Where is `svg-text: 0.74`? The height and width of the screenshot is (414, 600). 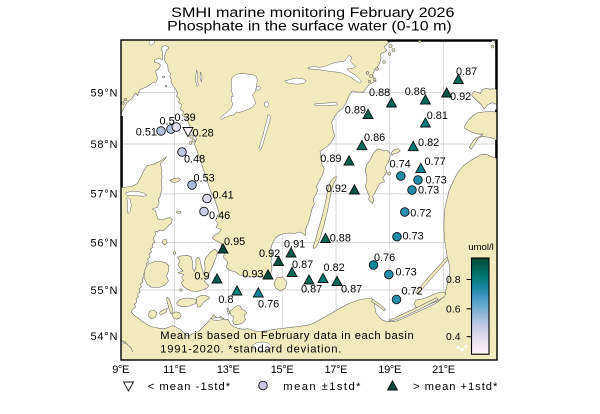 svg-text: 0.74 is located at coordinates (400, 165).